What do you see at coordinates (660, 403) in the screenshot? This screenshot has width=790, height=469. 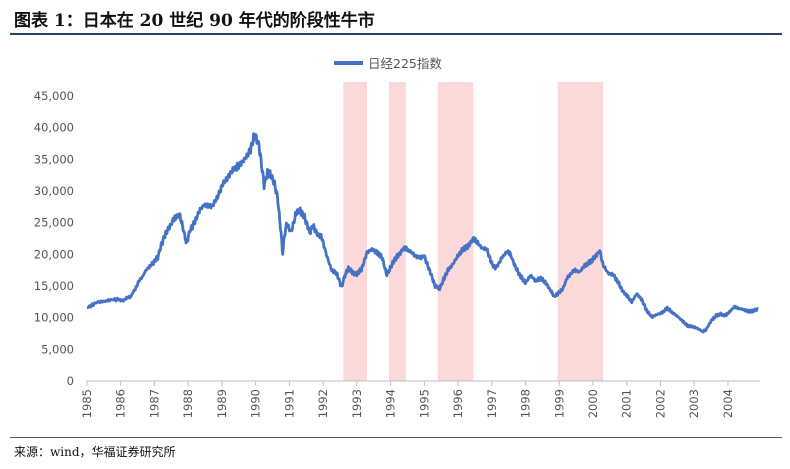 I see `x-tick-label: 2002` at bounding box center [660, 403].